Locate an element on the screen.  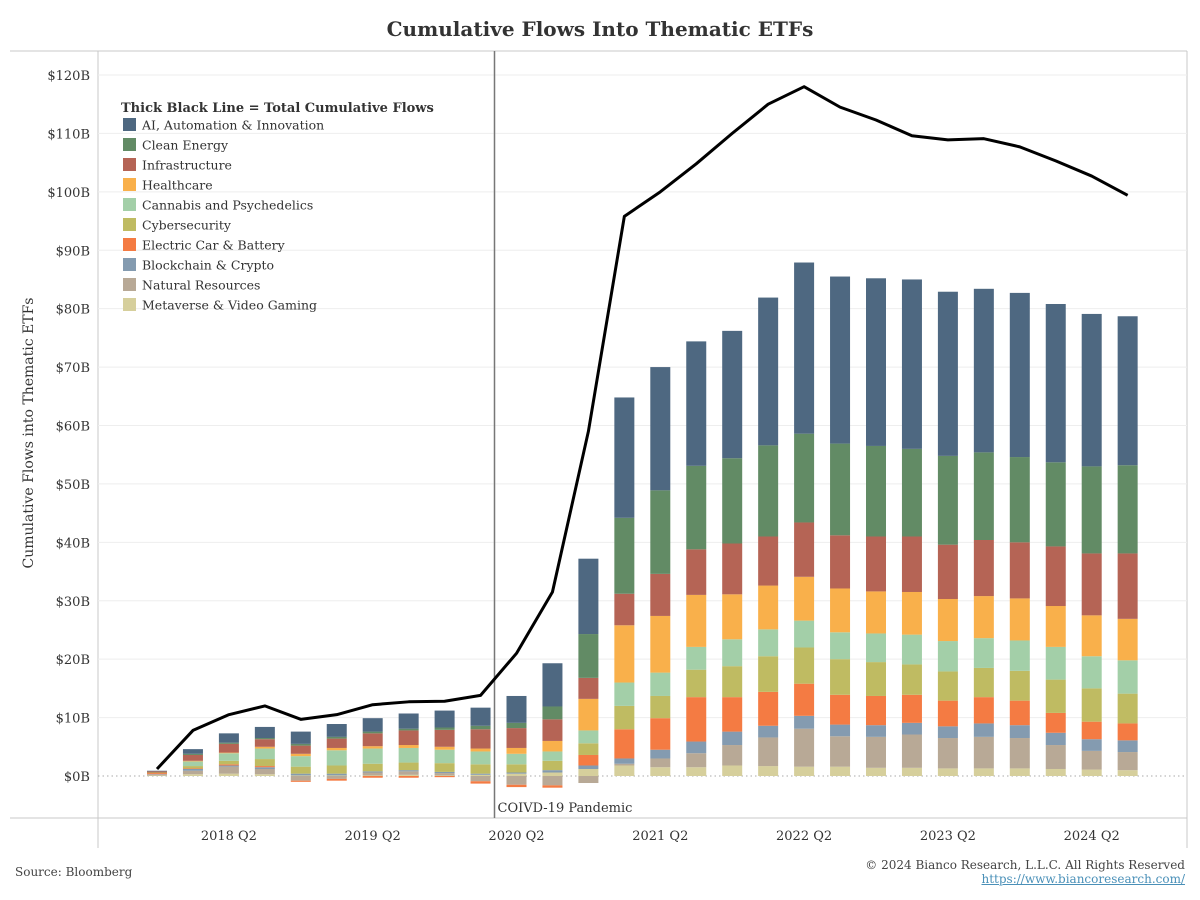
chart-title: Cumulative Flows Into Thematic ETFs is located at coordinates (600, 29).